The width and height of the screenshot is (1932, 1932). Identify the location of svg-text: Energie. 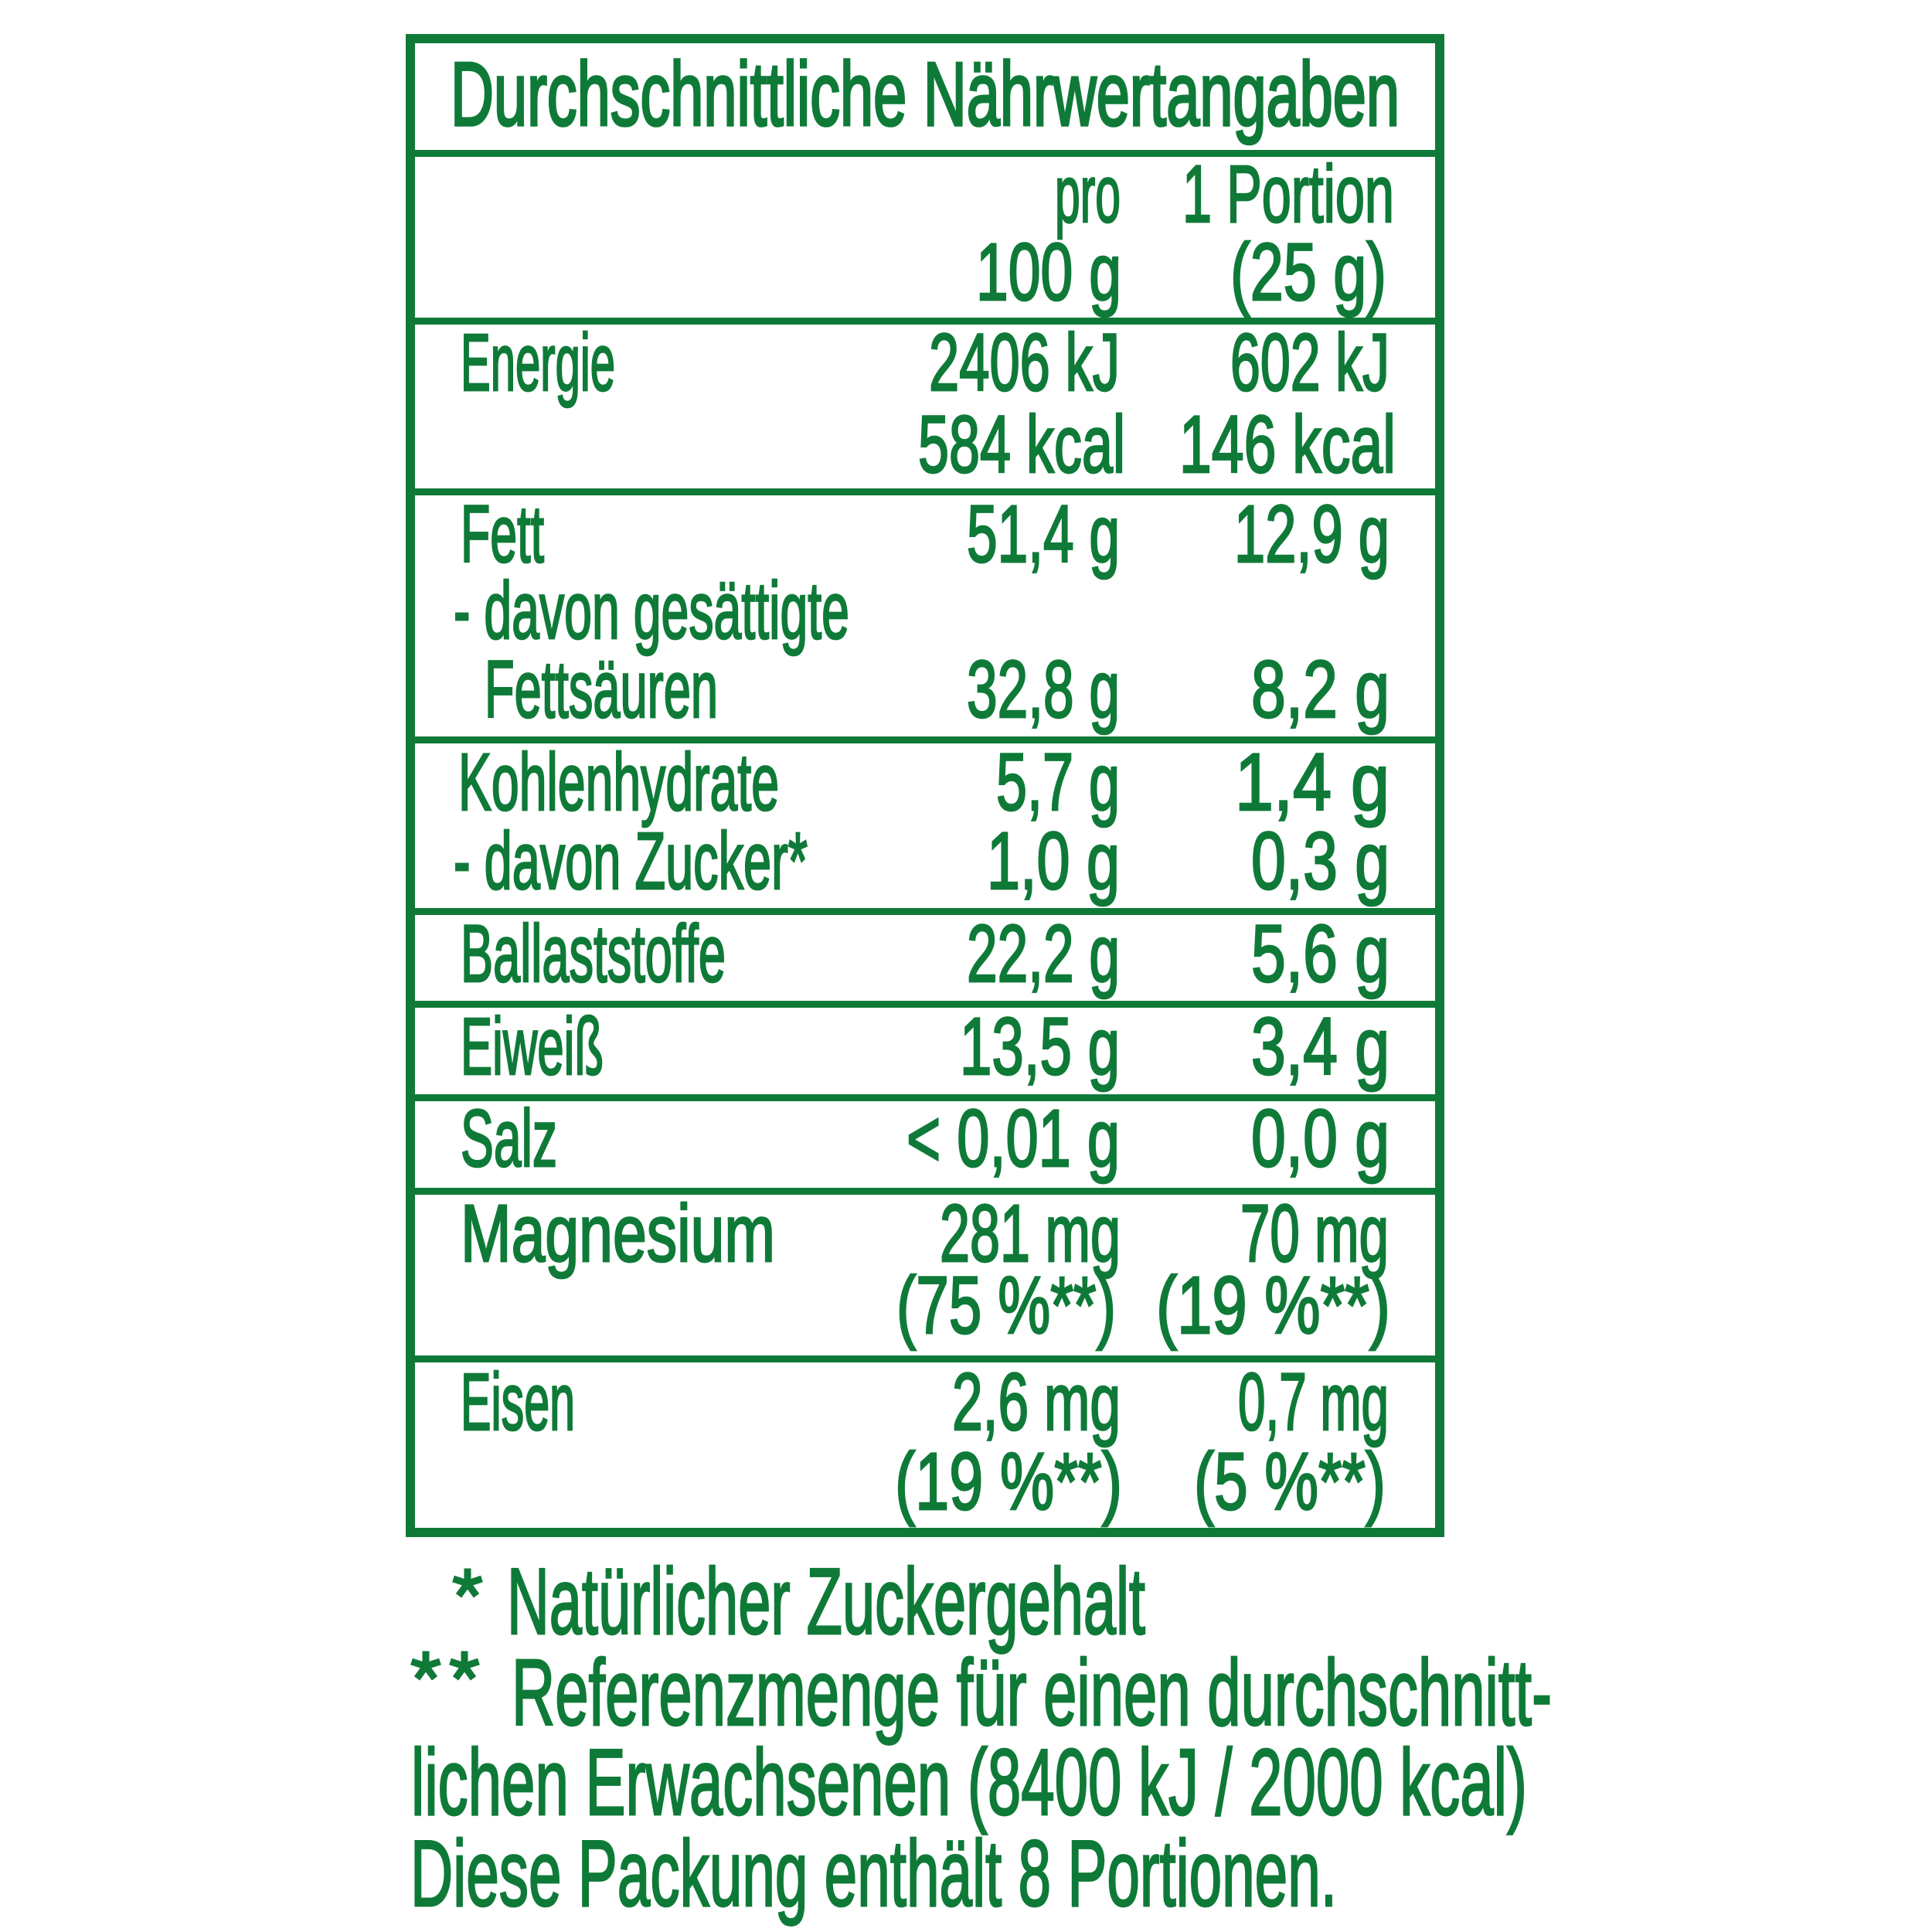
(538, 363).